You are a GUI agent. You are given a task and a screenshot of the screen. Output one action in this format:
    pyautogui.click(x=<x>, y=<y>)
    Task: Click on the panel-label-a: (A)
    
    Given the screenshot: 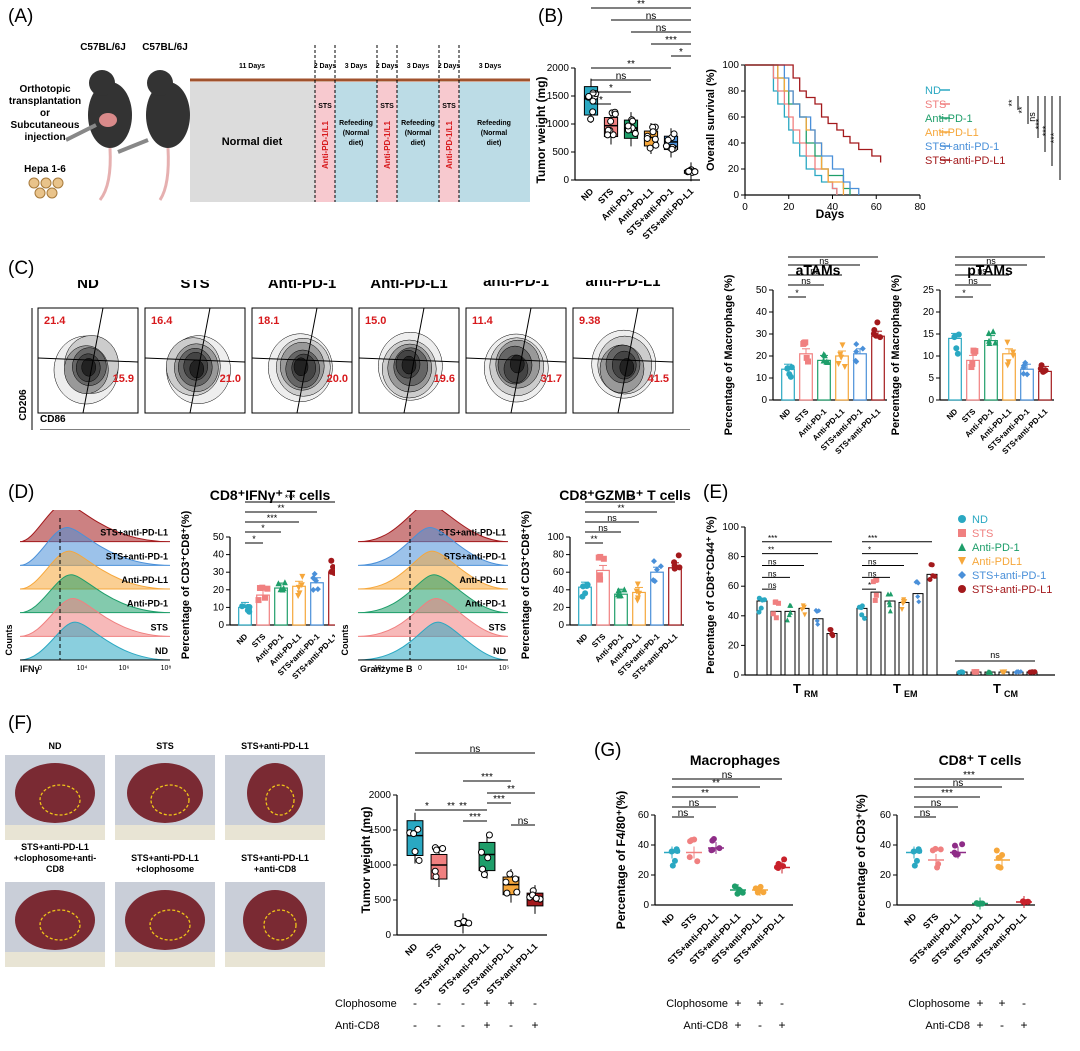 What is the action you would take?
    pyautogui.click(x=21, y=16)
    